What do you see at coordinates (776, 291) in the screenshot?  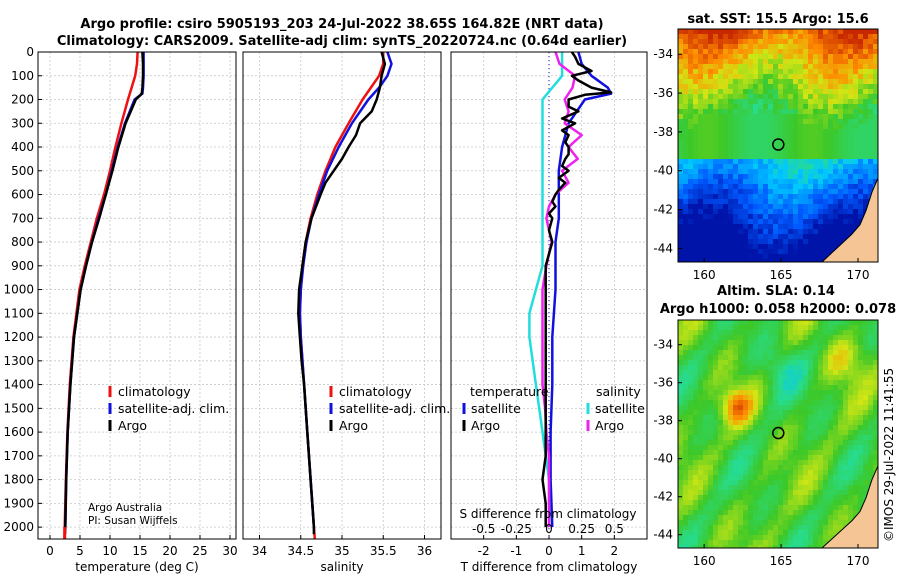 I see `sla-map-title: Altim. SLA: 0.14` at bounding box center [776, 291].